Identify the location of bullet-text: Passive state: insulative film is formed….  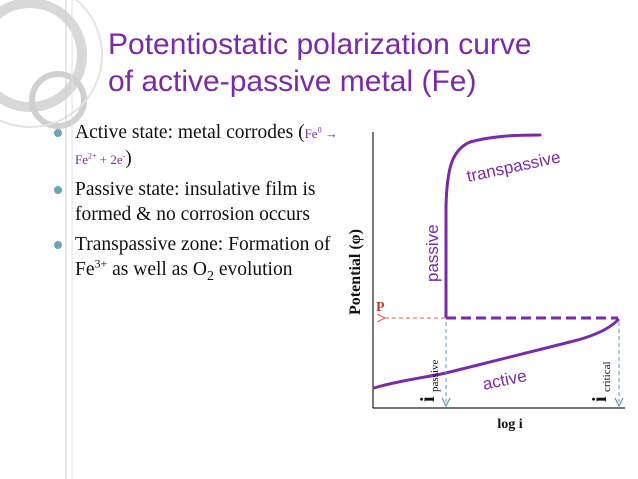
(195, 202).